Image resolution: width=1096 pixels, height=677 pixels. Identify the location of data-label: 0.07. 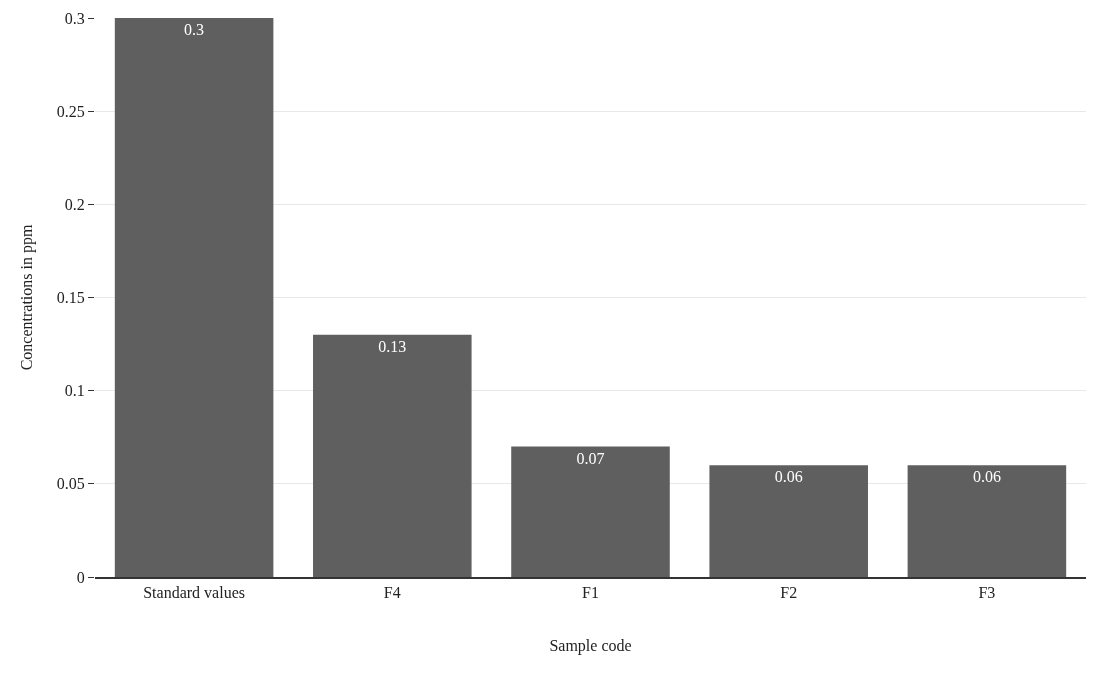
(590, 458).